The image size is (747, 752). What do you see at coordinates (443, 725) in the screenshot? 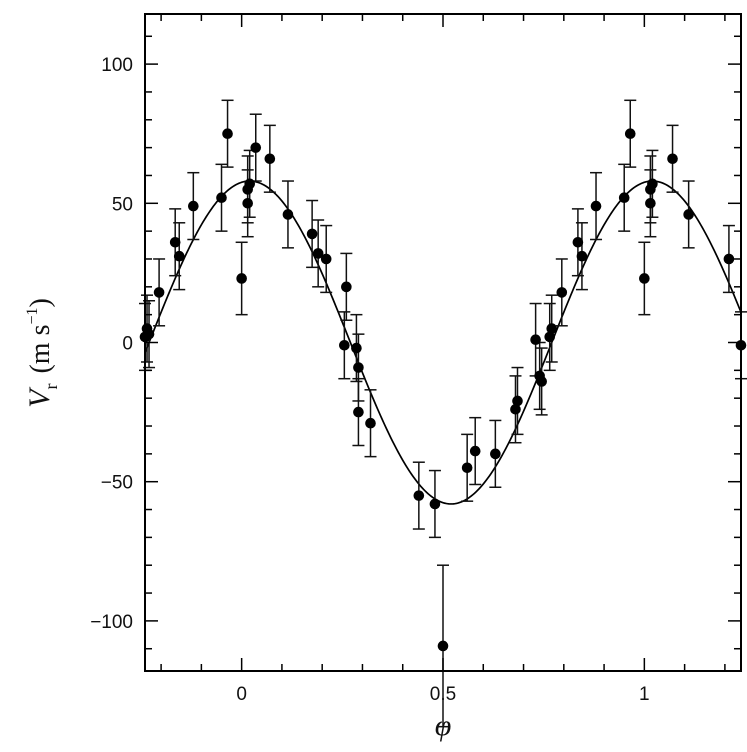
I see `x-axis-title: φ` at bounding box center [443, 725].